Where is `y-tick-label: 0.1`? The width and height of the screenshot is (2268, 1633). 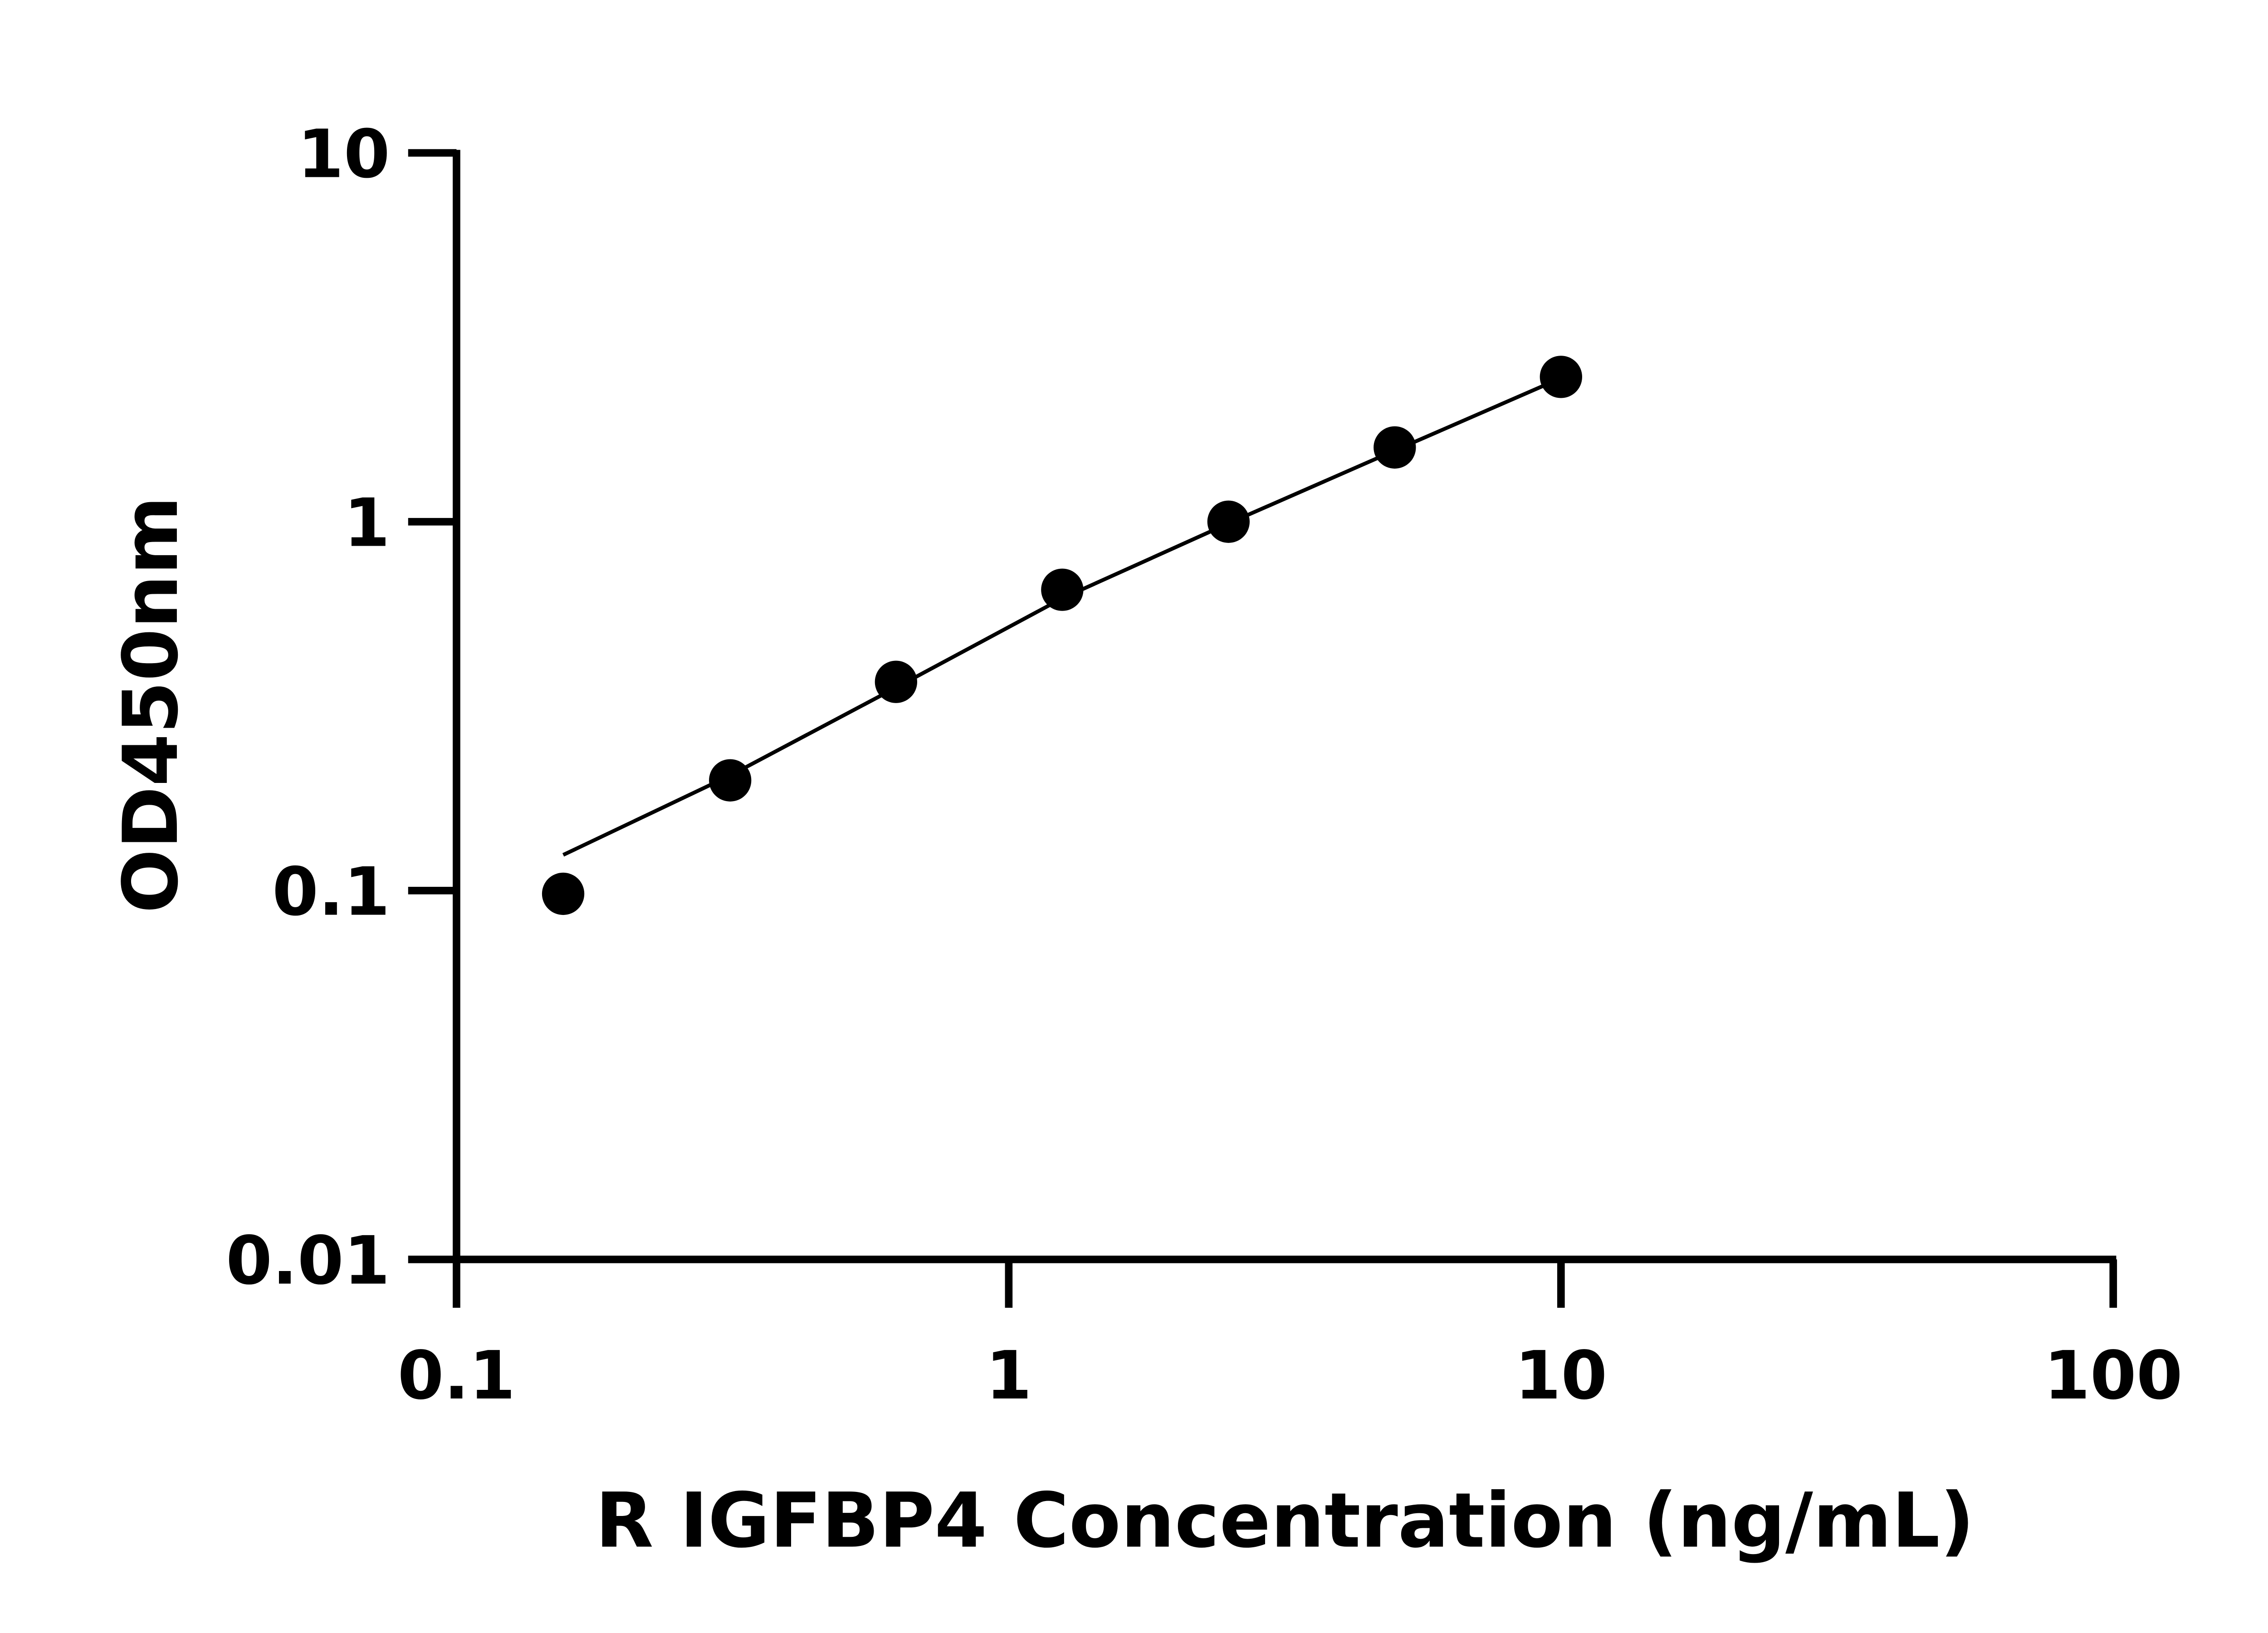
y-tick-label: 0.1 is located at coordinates (331, 892).